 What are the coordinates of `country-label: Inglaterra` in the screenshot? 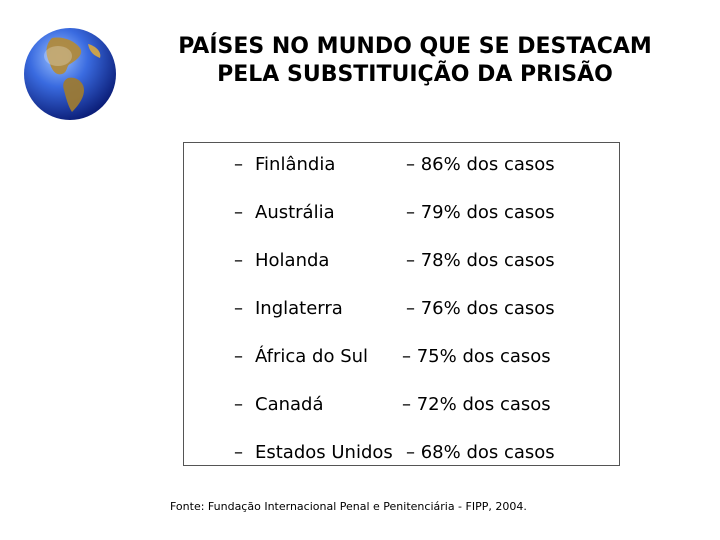 It's located at (299, 308).